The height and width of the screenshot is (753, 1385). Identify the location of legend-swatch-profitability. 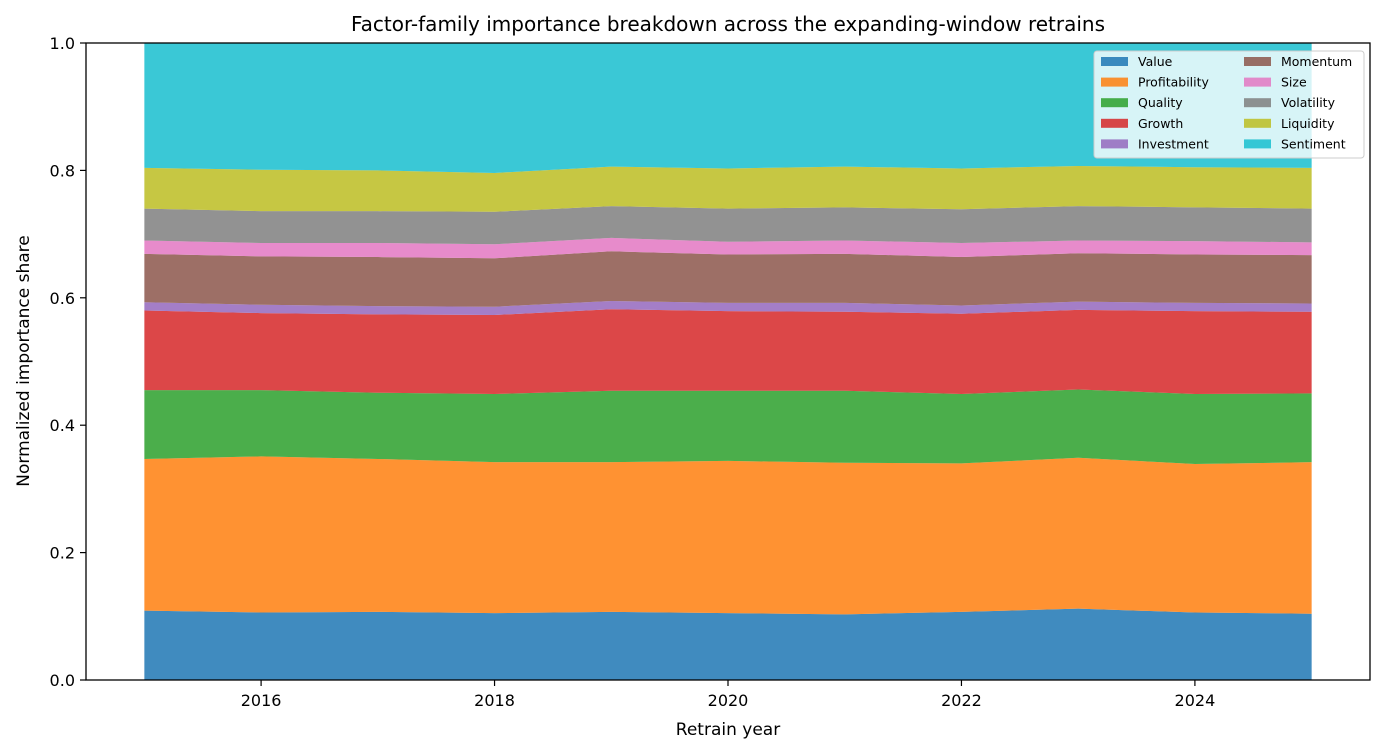
(1114, 82).